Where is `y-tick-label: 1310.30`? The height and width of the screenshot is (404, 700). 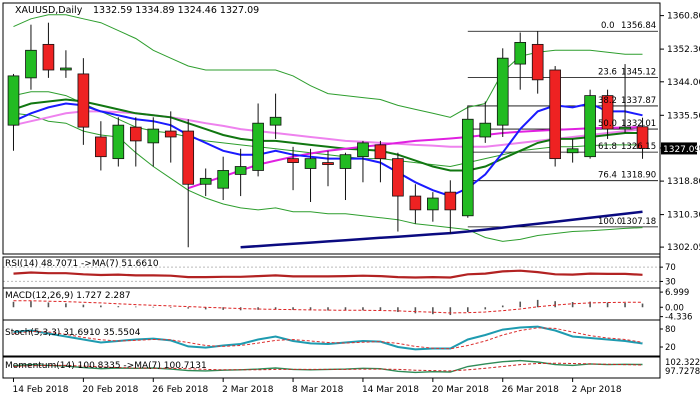 y-tick-label: 1310.30 is located at coordinates (683, 216).